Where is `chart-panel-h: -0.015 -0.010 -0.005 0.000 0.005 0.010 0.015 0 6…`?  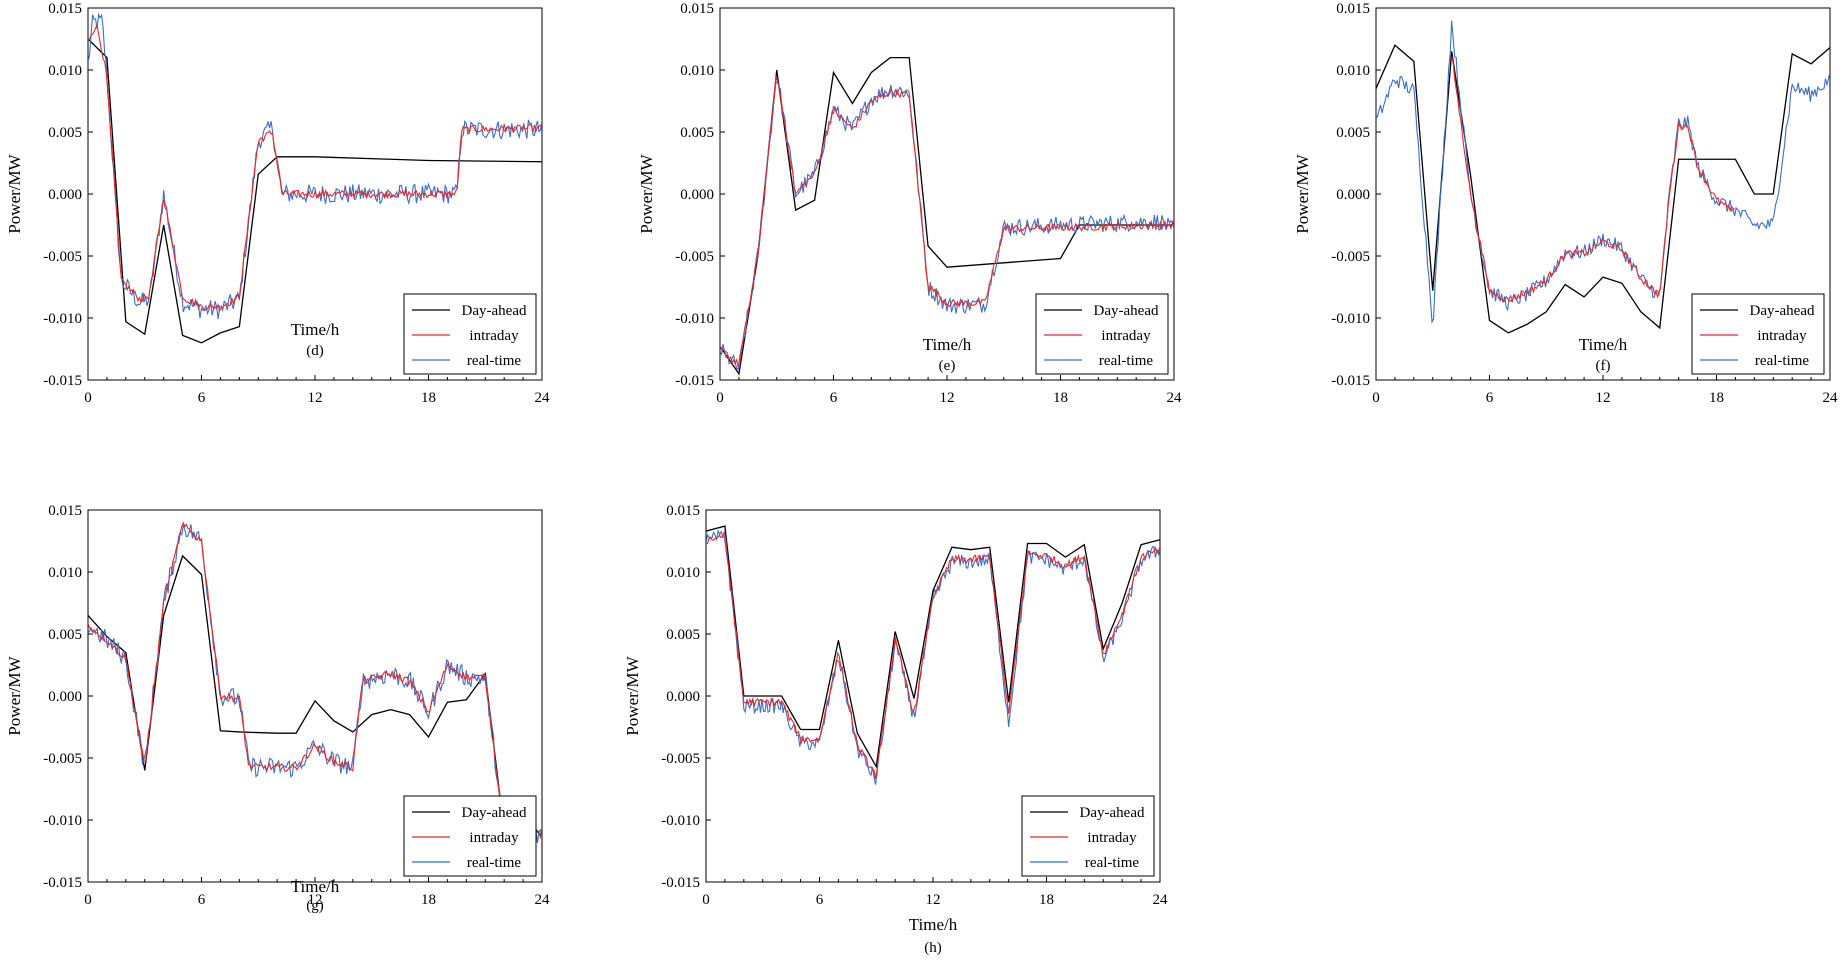
chart-panel-h: -0.015 -0.010 -0.005 0.000 0.005 0.010 0.015 0 6… is located at coordinates (910, 730).